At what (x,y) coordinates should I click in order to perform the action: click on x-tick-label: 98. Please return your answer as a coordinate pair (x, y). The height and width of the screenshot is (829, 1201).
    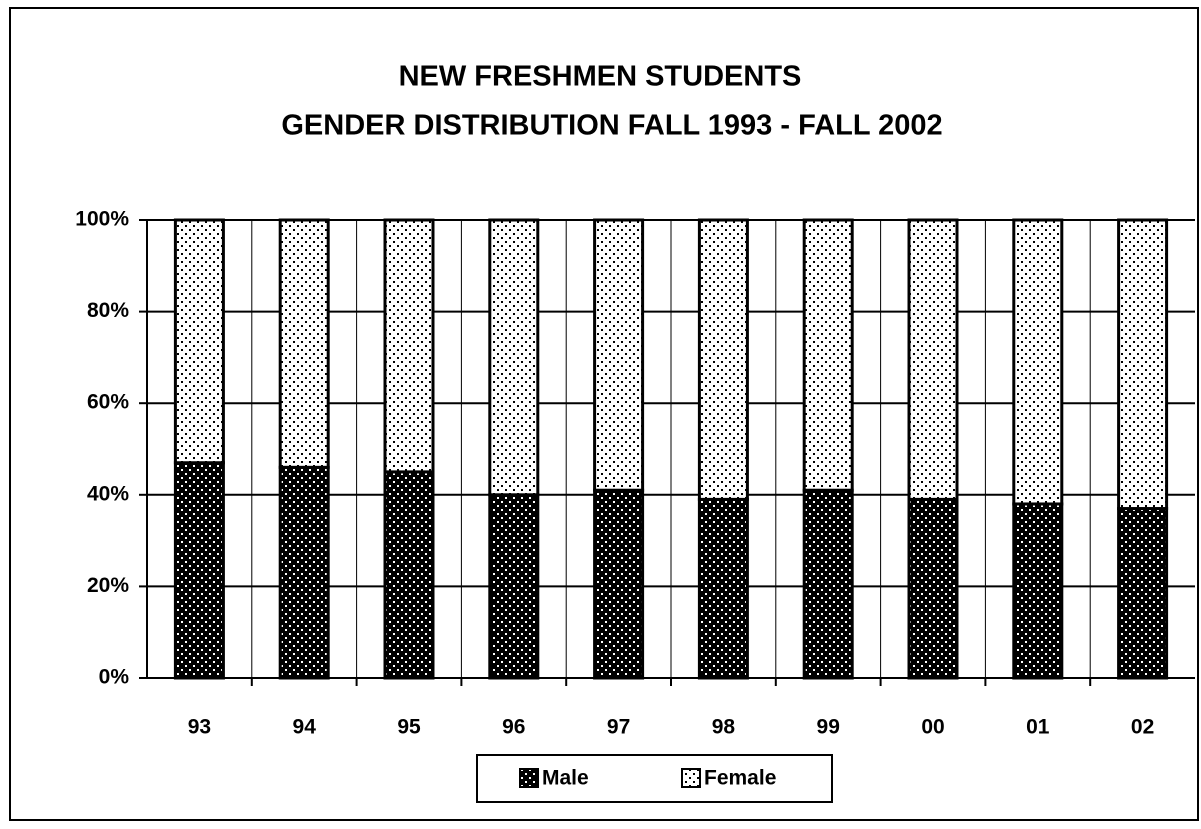
    Looking at the image, I should click on (724, 727).